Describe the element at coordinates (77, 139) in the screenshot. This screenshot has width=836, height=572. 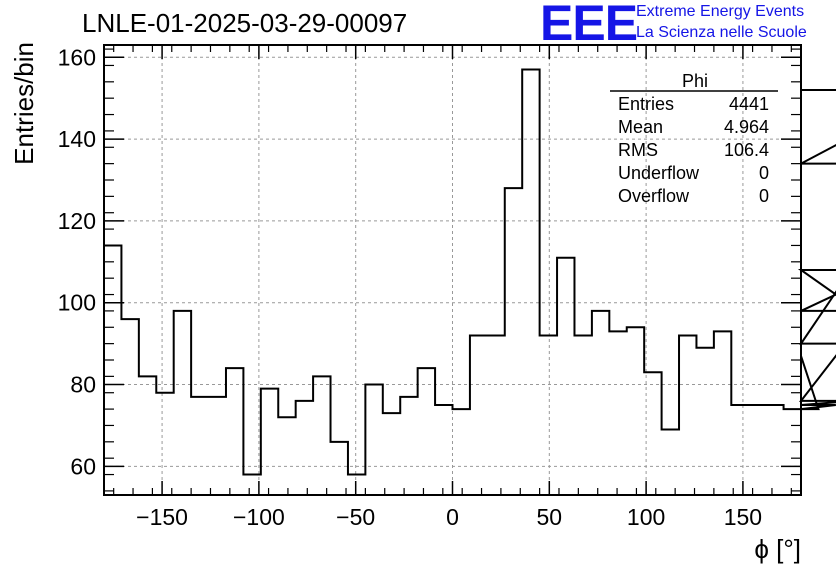
I see `y-tick-label: 140` at that location.